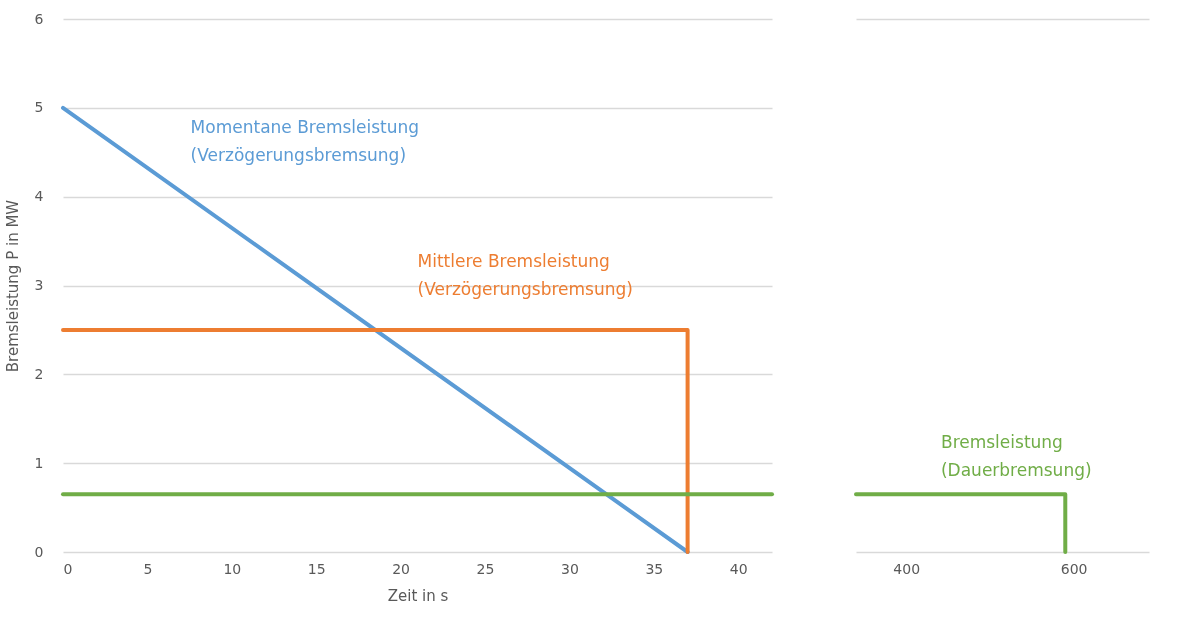 The width and height of the screenshot is (1193, 623). Describe the element at coordinates (1074, 568) in the screenshot. I see `x-tick-label: 600` at that location.